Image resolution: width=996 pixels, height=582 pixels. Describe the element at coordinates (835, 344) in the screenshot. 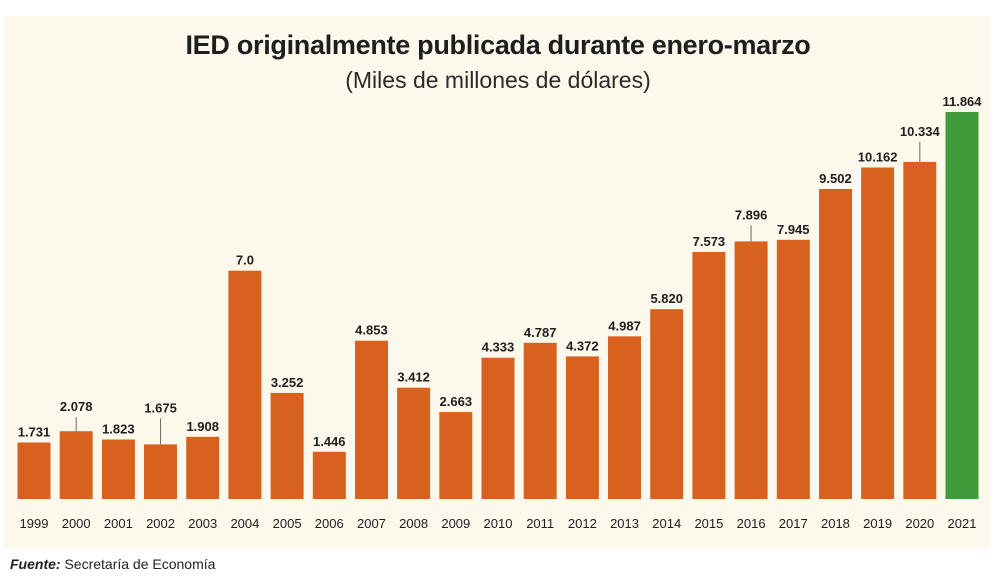

I see `bar-2018` at that location.